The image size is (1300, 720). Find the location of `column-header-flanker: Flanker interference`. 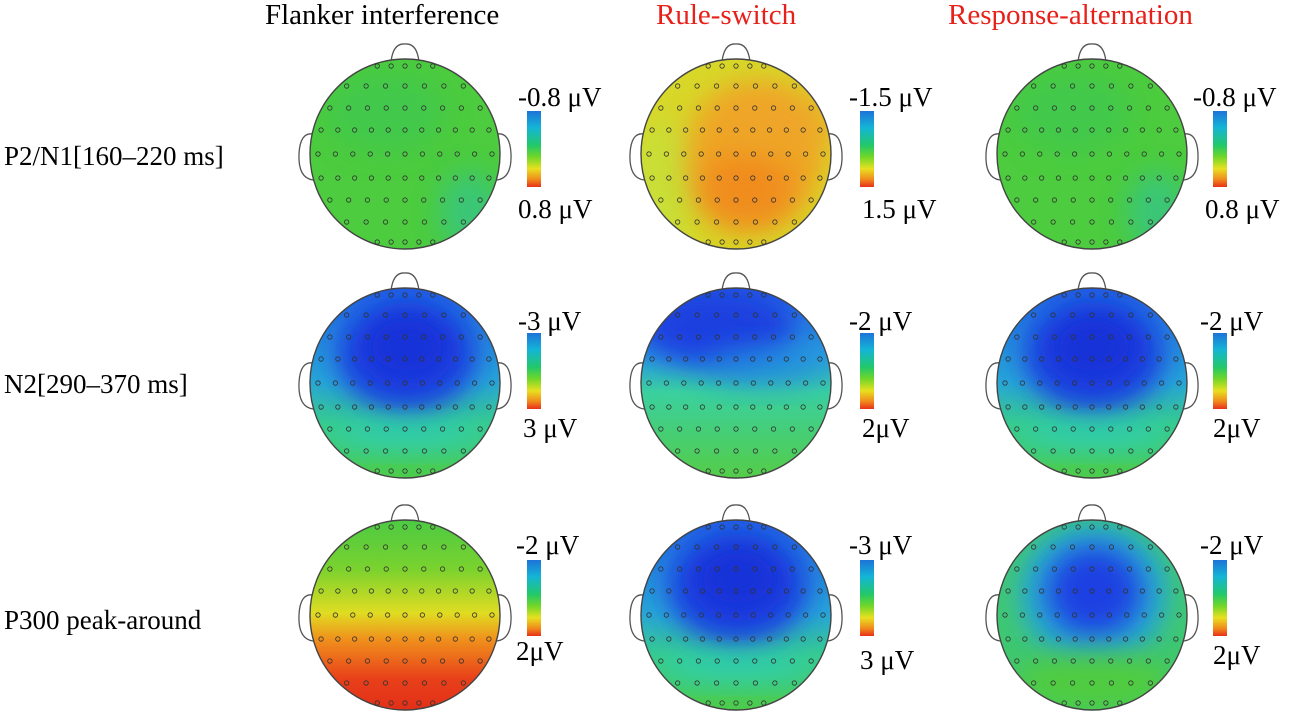

column-header-flanker: Flanker interference is located at coordinates (382, 15).